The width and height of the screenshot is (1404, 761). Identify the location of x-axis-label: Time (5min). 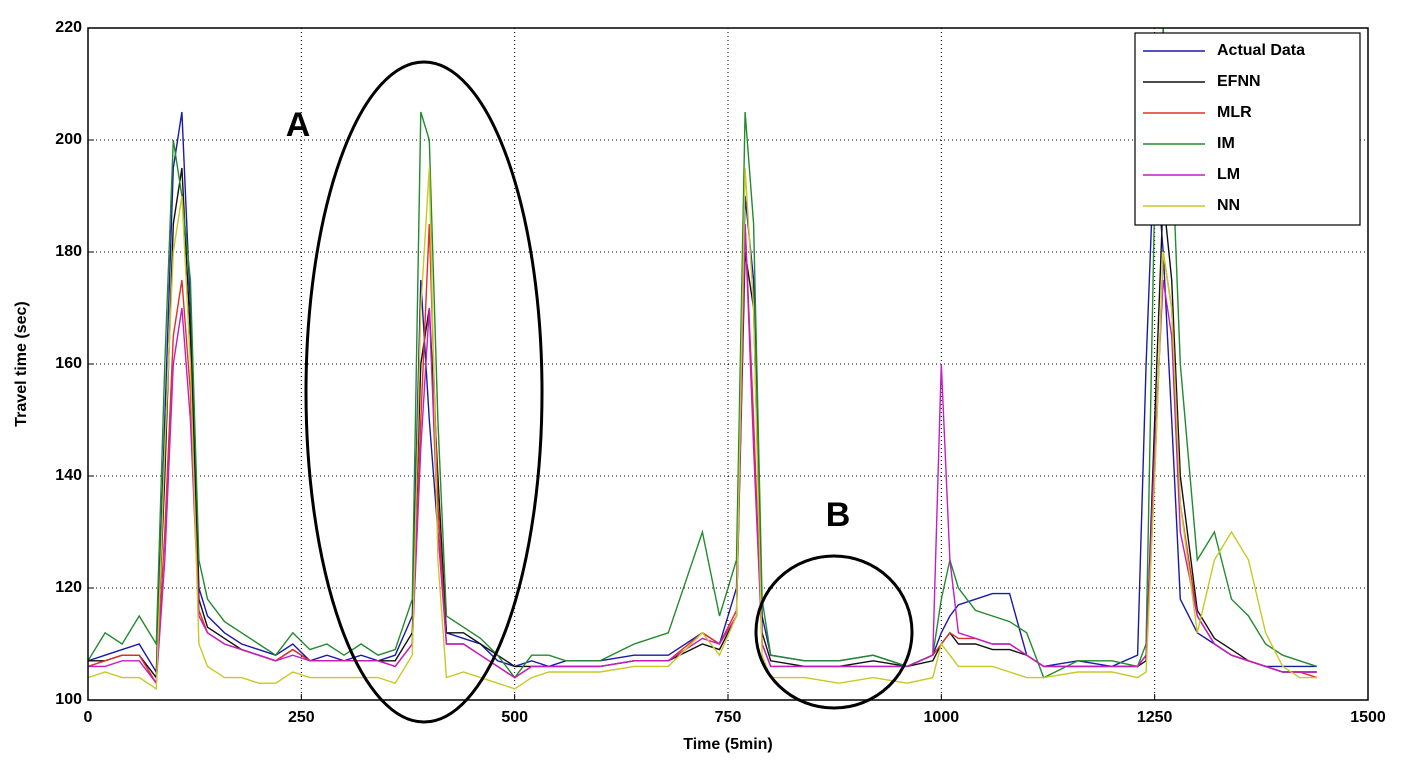
(728, 744).